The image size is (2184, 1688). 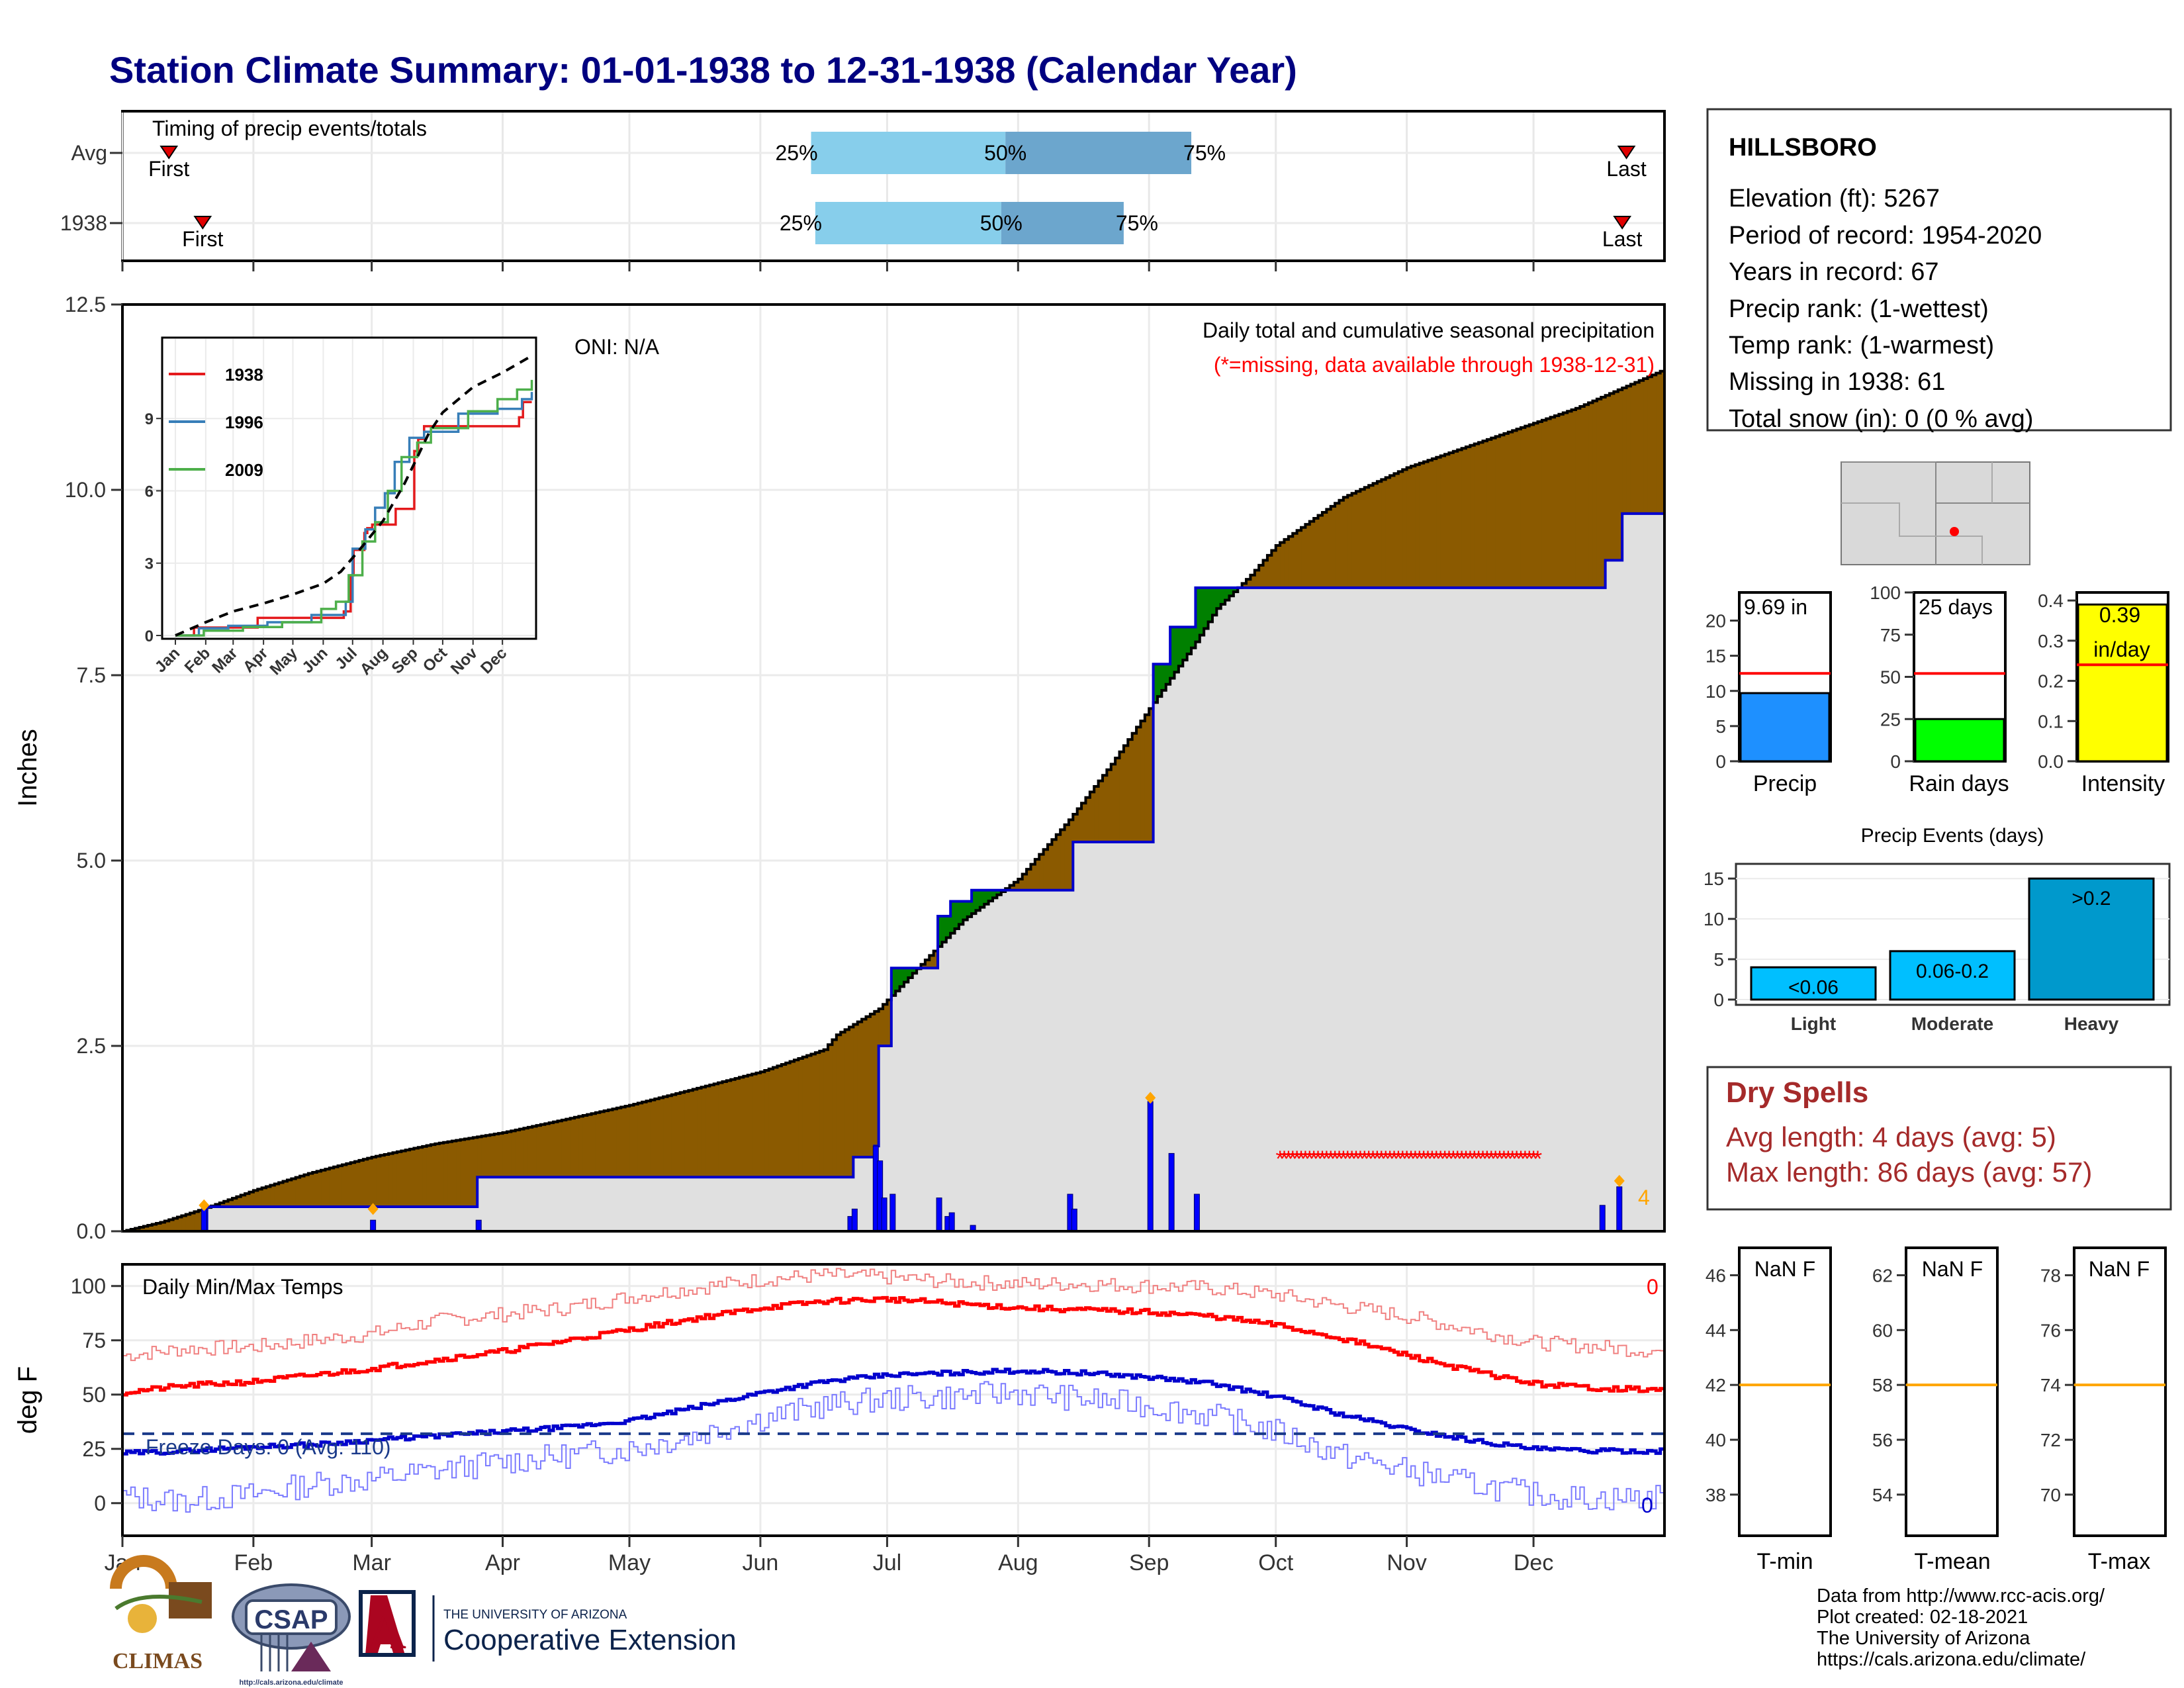 I want to click on temp-ytick-label: 75, so click(x=94, y=1340).